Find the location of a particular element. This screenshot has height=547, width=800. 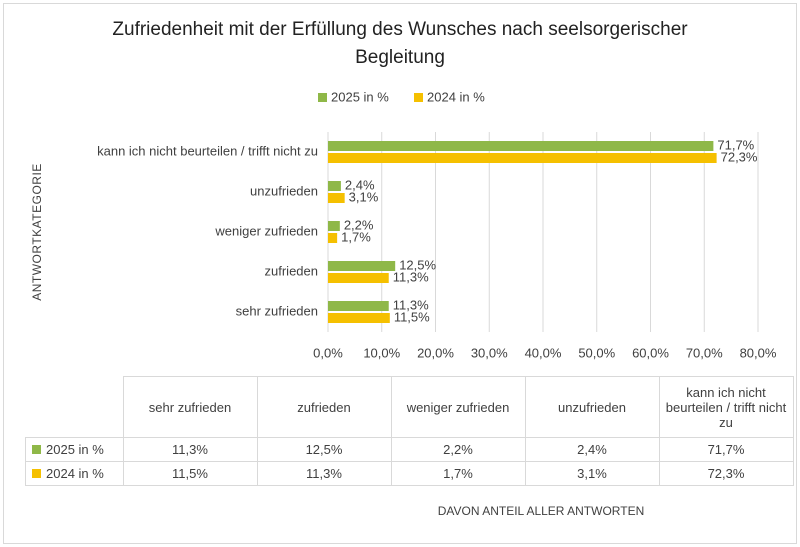

data-label: 1,7% is located at coordinates (356, 236).